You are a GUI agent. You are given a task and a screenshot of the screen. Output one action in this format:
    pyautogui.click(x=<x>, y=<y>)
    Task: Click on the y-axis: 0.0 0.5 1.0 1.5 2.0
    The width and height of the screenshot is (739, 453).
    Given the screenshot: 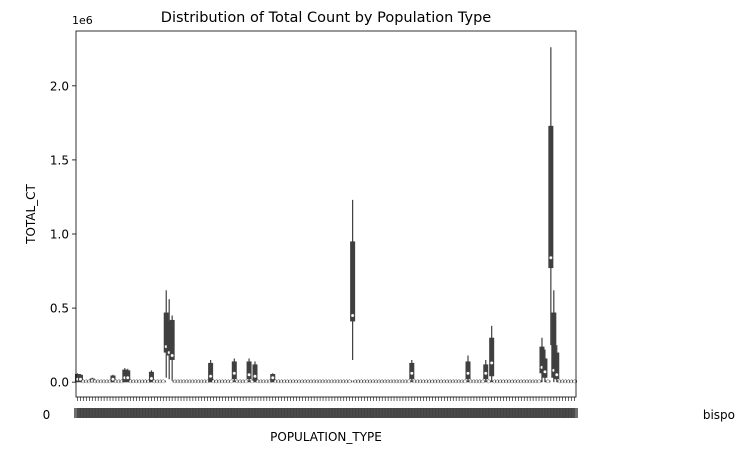 What is the action you would take?
    pyautogui.click(x=63, y=234)
    